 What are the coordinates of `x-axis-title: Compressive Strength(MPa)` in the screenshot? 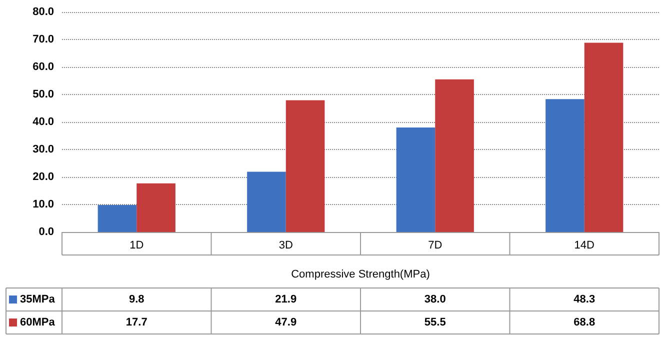 It's located at (360, 274).